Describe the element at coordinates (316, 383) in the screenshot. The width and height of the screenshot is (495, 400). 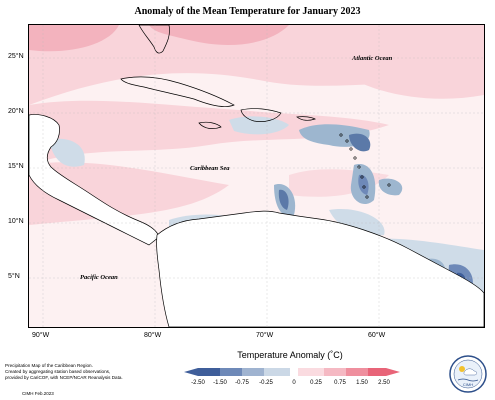
I see `colorbar-label: 0.25` at that location.